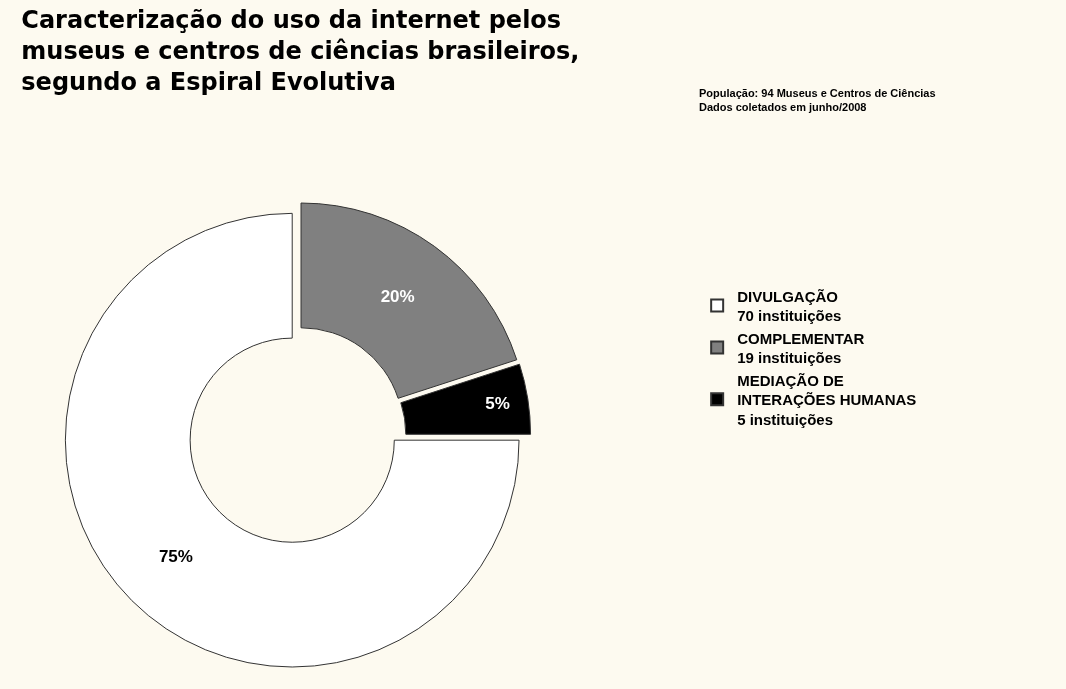 The image size is (1066, 689). What do you see at coordinates (300, 50) in the screenshot?
I see `chart-title: Caracterização do uso da internet pelos museus e centros de ciências brasileiros, segundo a Espiral Evolutiva` at bounding box center [300, 50].